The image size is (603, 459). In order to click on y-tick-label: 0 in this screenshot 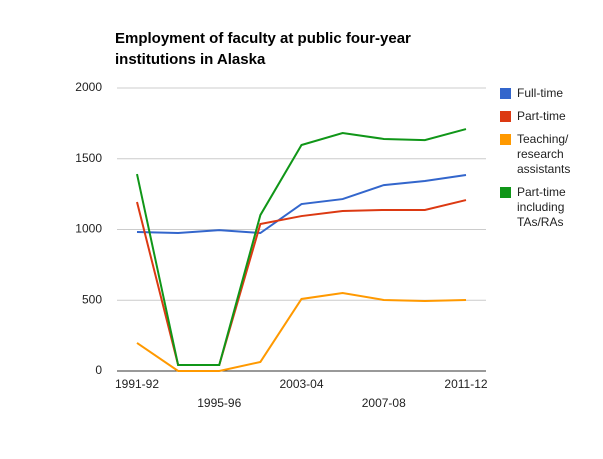, I will do `click(98, 370)`.